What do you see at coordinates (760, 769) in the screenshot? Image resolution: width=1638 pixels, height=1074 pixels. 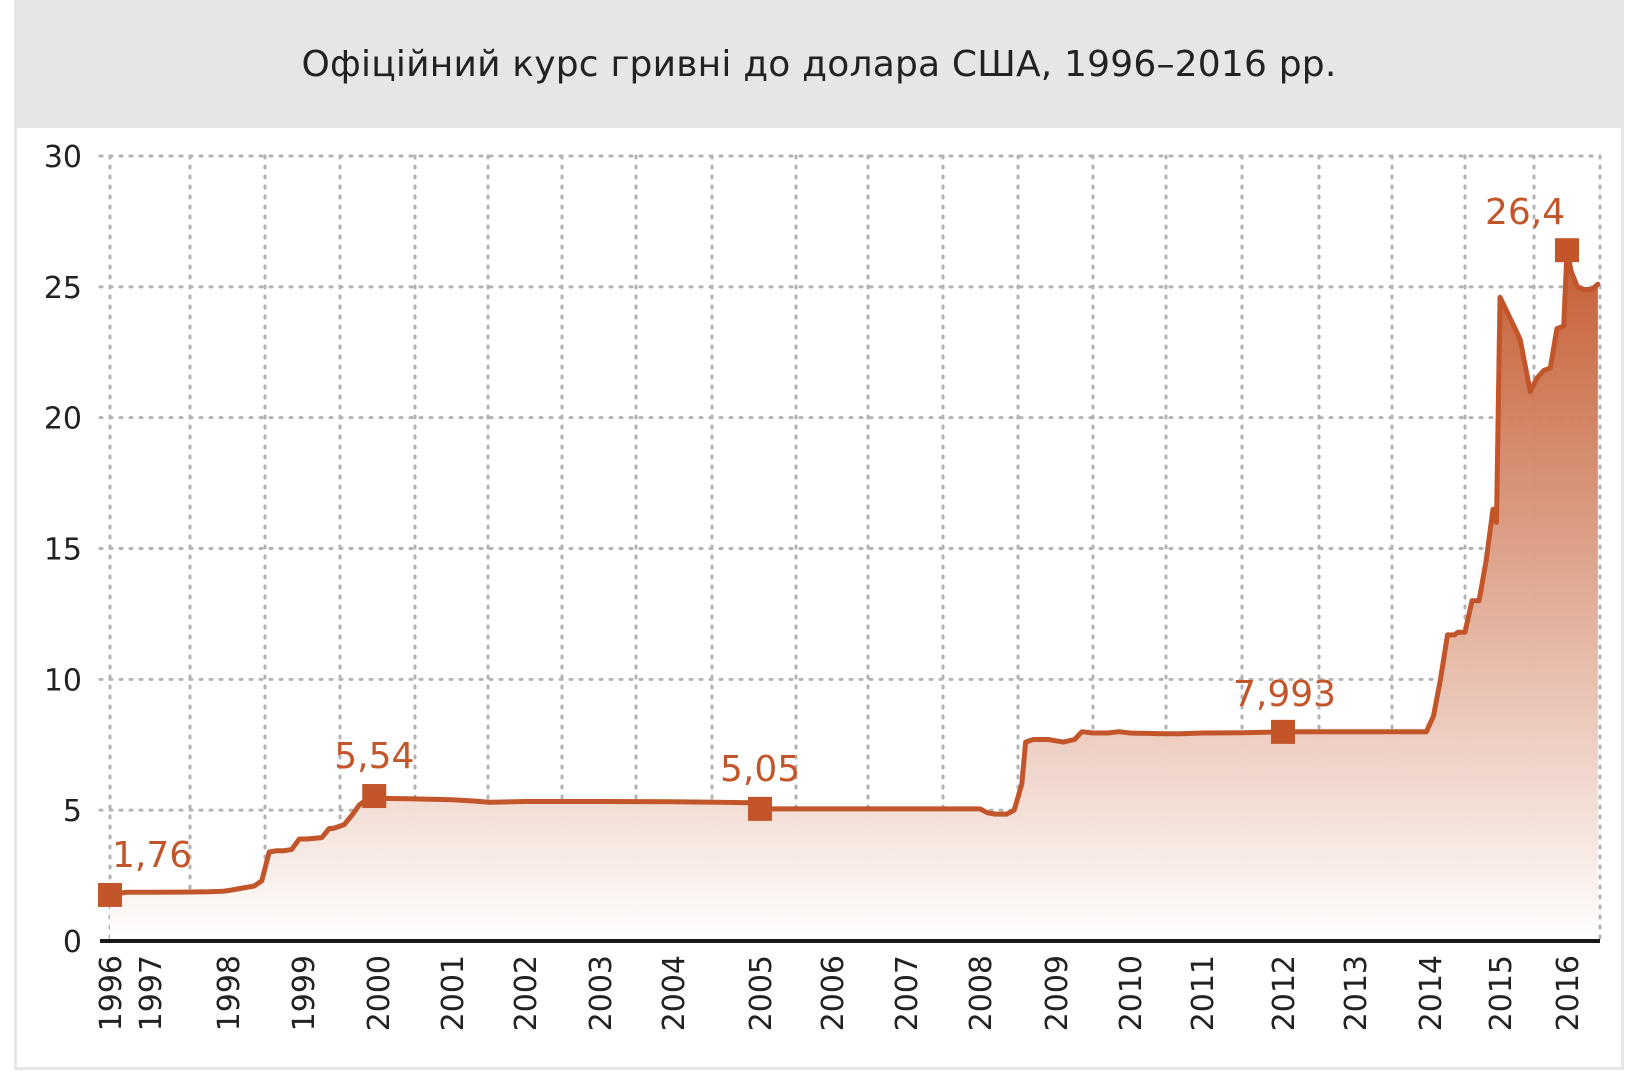 I see `data-label: 5,05` at bounding box center [760, 769].